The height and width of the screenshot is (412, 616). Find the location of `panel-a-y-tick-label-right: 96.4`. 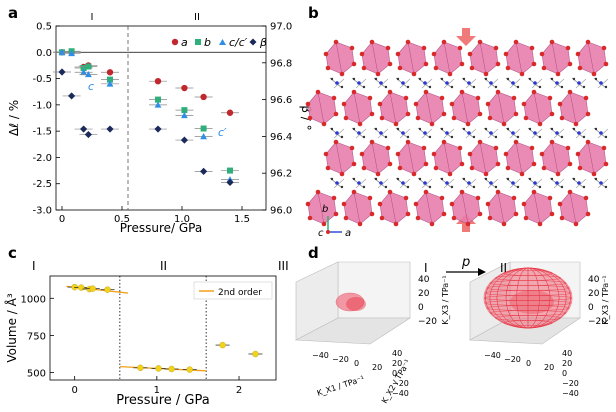

panel-a-y-tick-label-right: 96.4 is located at coordinates (281, 137).